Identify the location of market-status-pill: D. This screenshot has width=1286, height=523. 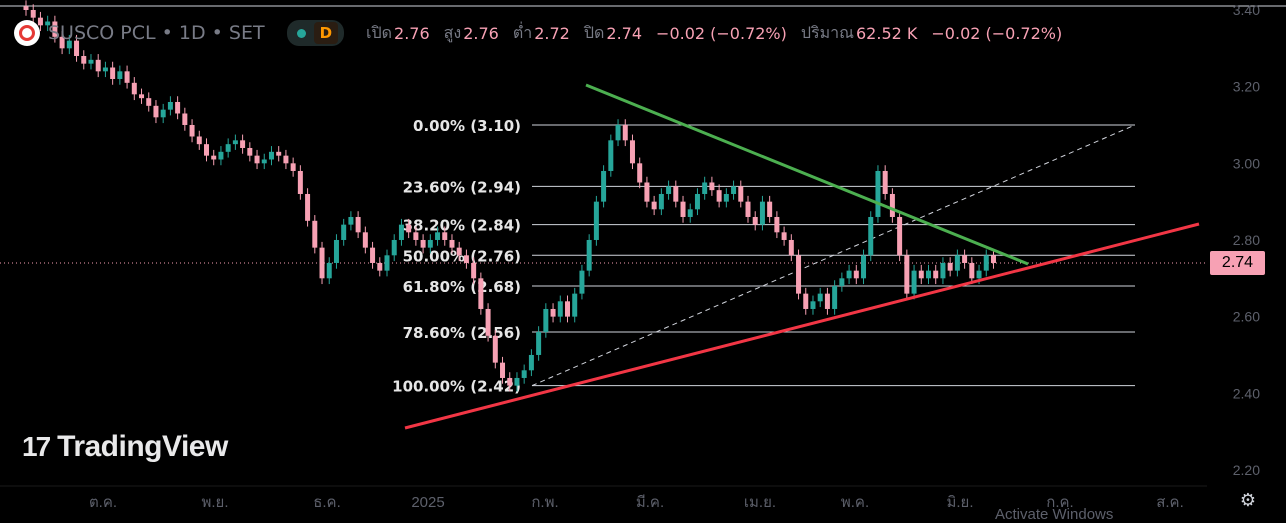
(315, 33).